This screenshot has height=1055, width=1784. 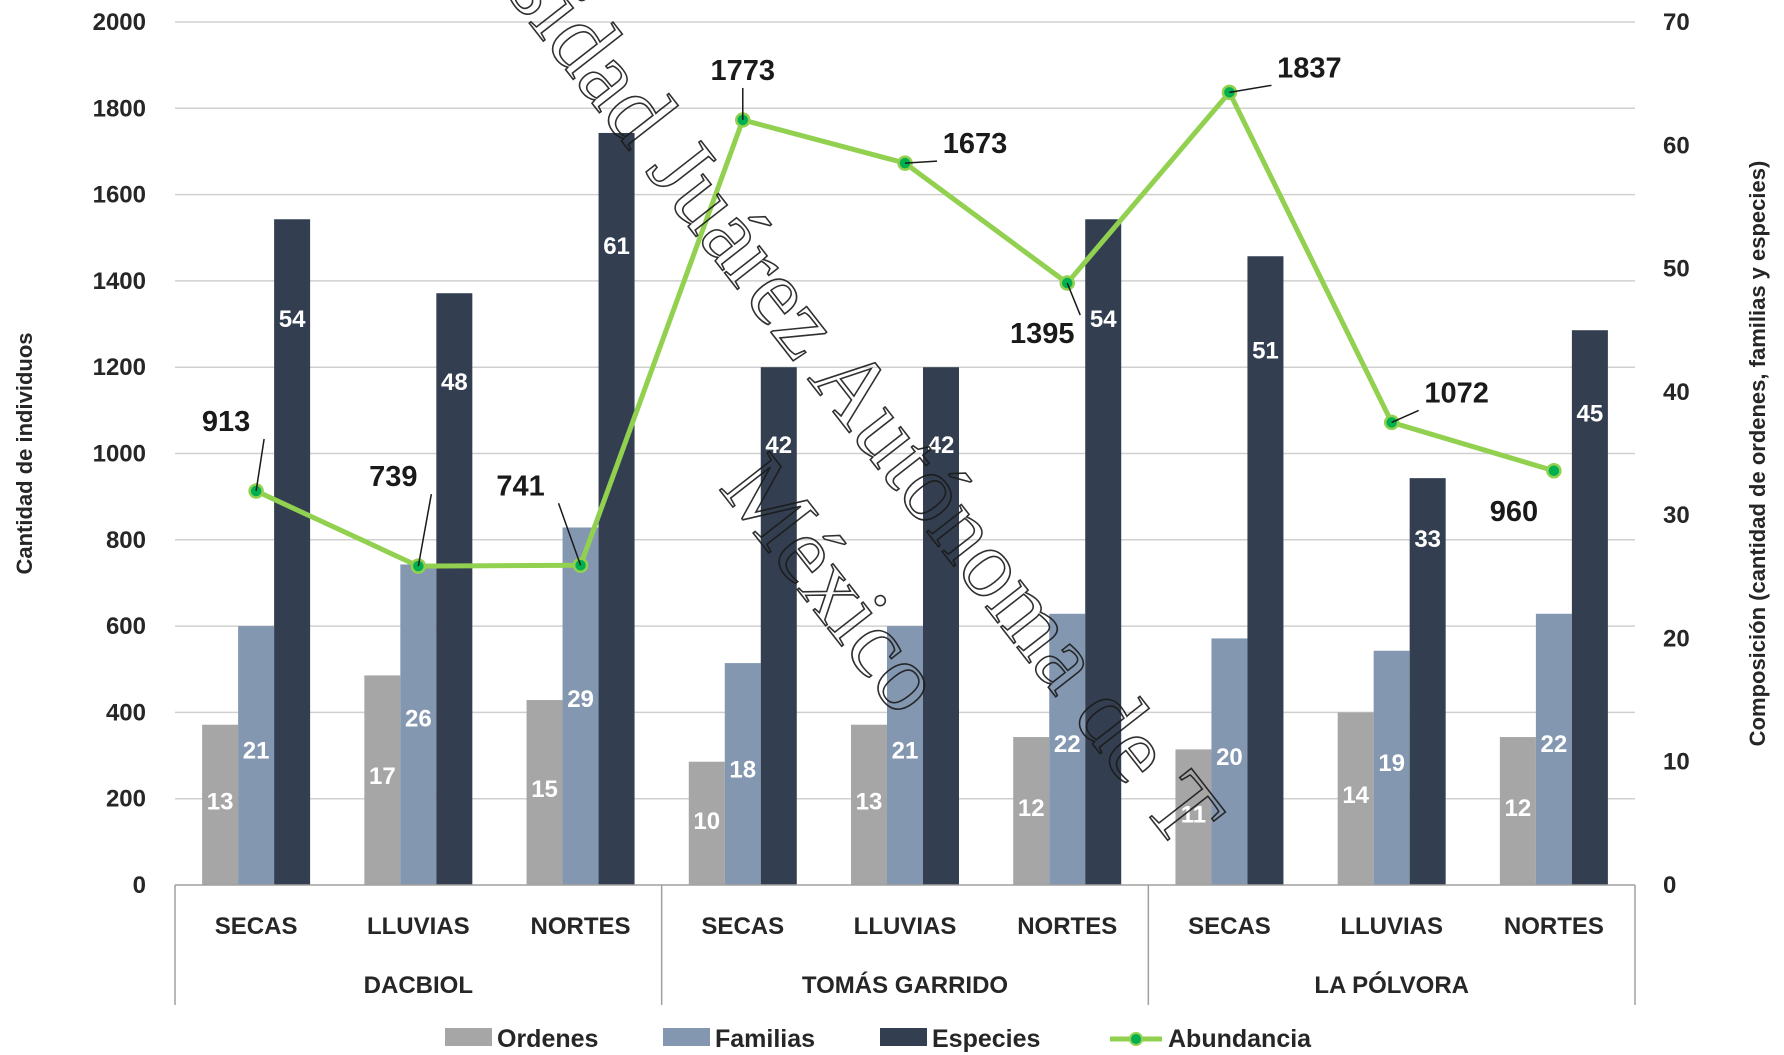 I want to click on bar-label-familias: 18, so click(x=742, y=770).